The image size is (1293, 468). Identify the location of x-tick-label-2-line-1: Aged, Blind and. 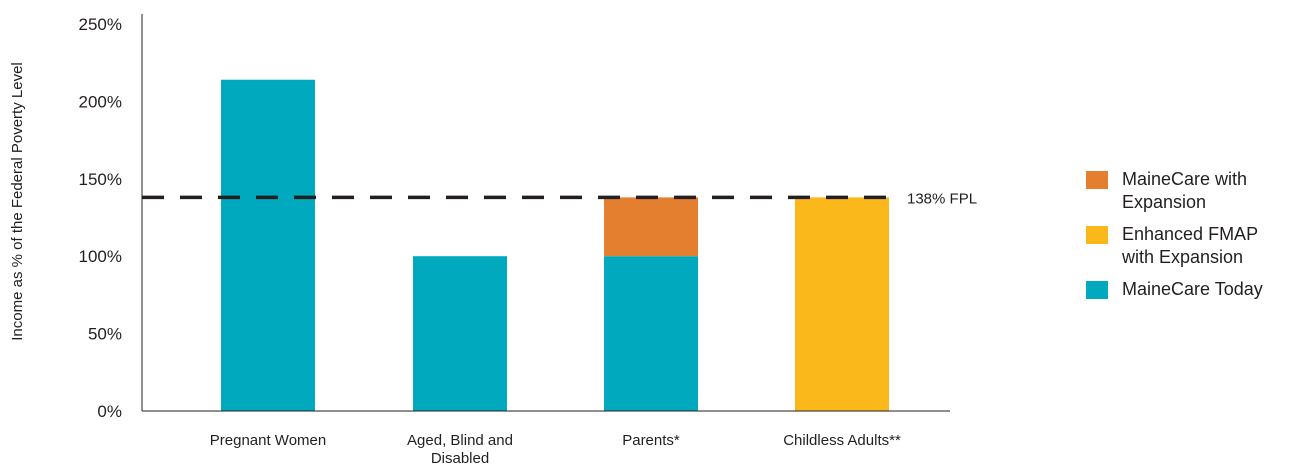
(460, 440).